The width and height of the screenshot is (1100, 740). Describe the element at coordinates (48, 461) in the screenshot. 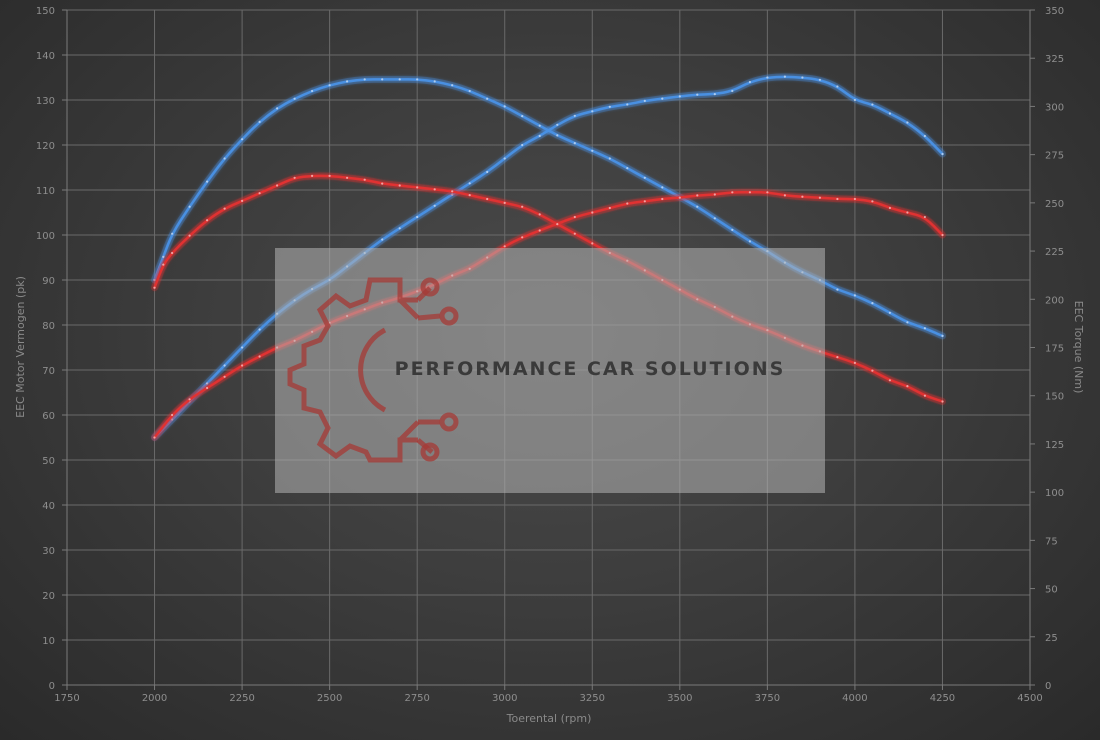

I see `y-left-tick-label: 50` at that location.